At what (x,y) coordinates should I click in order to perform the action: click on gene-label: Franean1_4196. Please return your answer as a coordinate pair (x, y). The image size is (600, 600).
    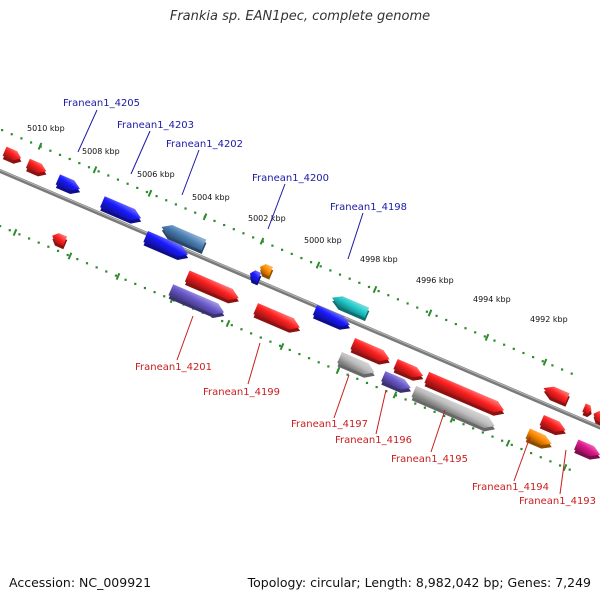
    Looking at the image, I should click on (373, 440).